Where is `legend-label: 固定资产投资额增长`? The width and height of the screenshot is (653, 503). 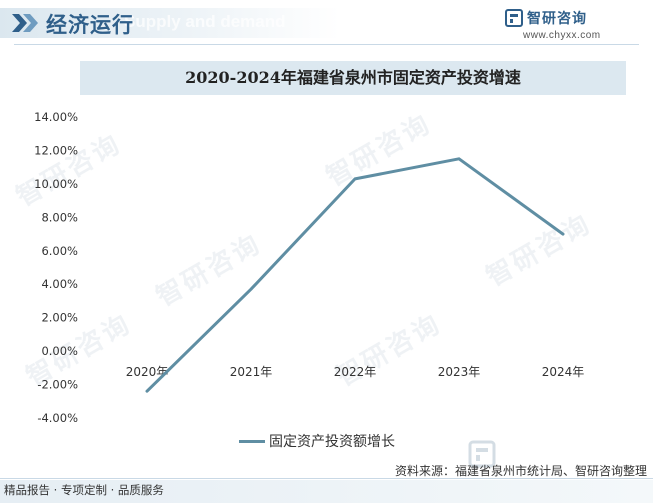
legend-label: 固定资产投资额增长 is located at coordinates (332, 442).